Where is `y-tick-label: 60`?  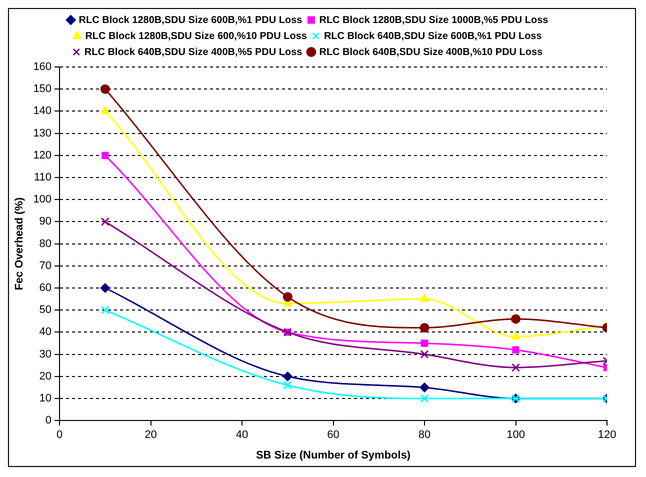
y-tick-label: 60 is located at coordinates (45, 288).